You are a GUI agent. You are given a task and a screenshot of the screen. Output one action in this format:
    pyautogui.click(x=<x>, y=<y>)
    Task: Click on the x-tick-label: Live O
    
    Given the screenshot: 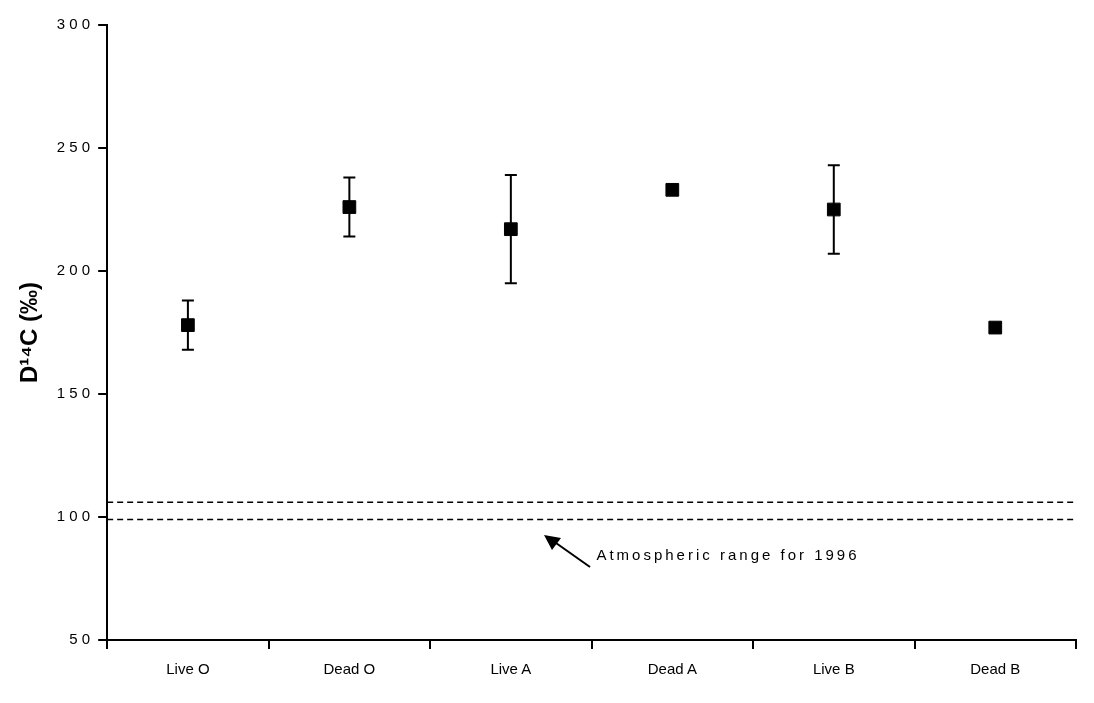 What is the action you would take?
    pyautogui.click(x=188, y=669)
    